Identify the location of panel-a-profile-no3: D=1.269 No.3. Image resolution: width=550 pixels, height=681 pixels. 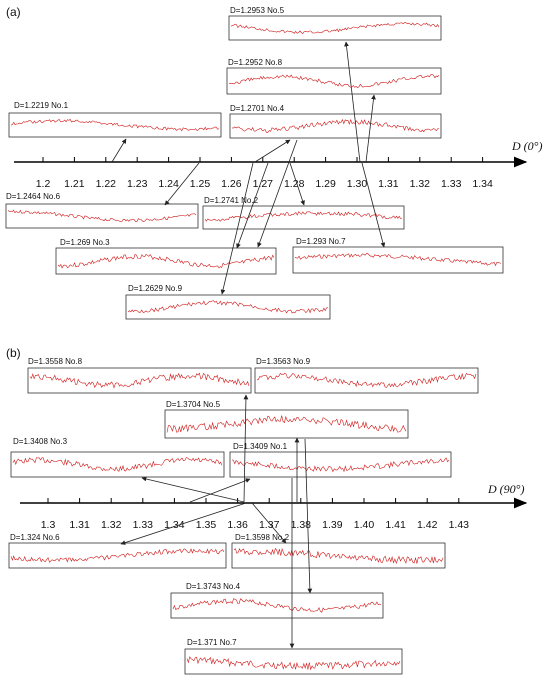
(166, 256).